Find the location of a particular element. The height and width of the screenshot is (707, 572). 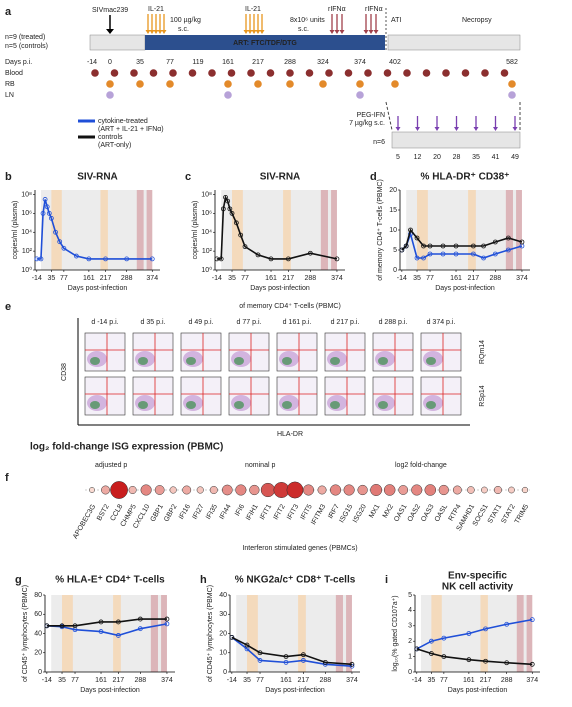

timeline-pre is located at coordinates (117, 42).